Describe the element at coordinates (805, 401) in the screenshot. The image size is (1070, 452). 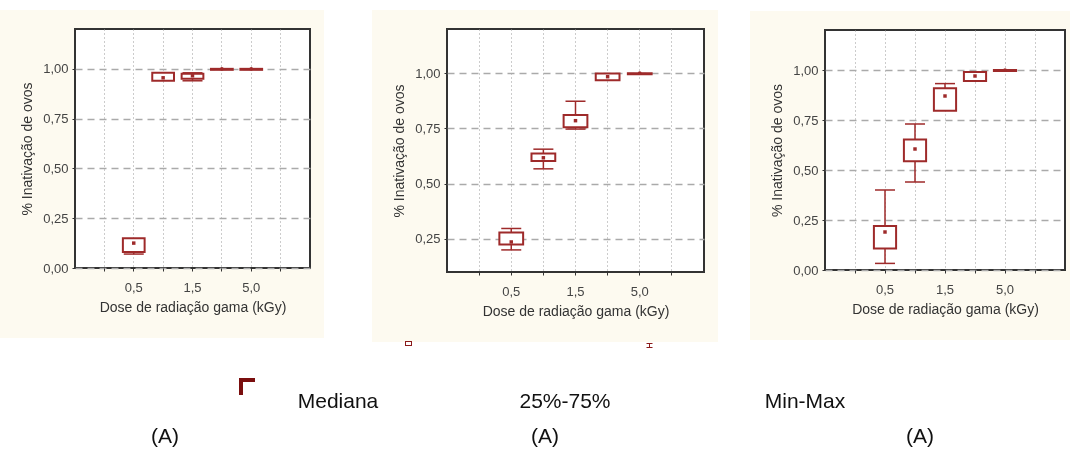
I see `text: Min-Max` at that location.